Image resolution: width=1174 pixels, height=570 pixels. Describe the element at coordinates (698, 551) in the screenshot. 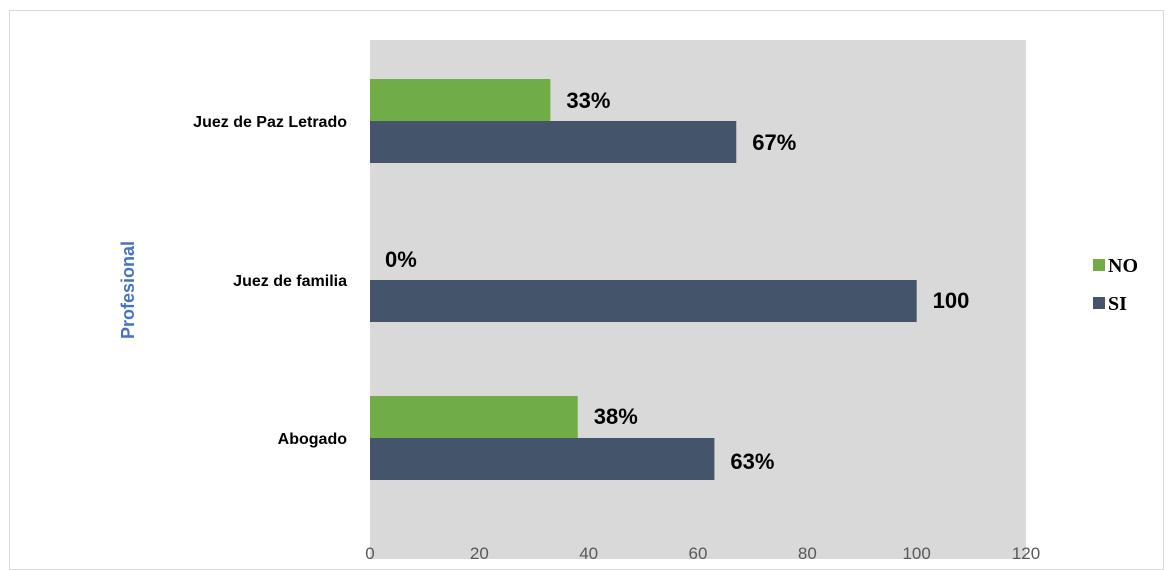

I see `x-tick-label: 60` at that location.